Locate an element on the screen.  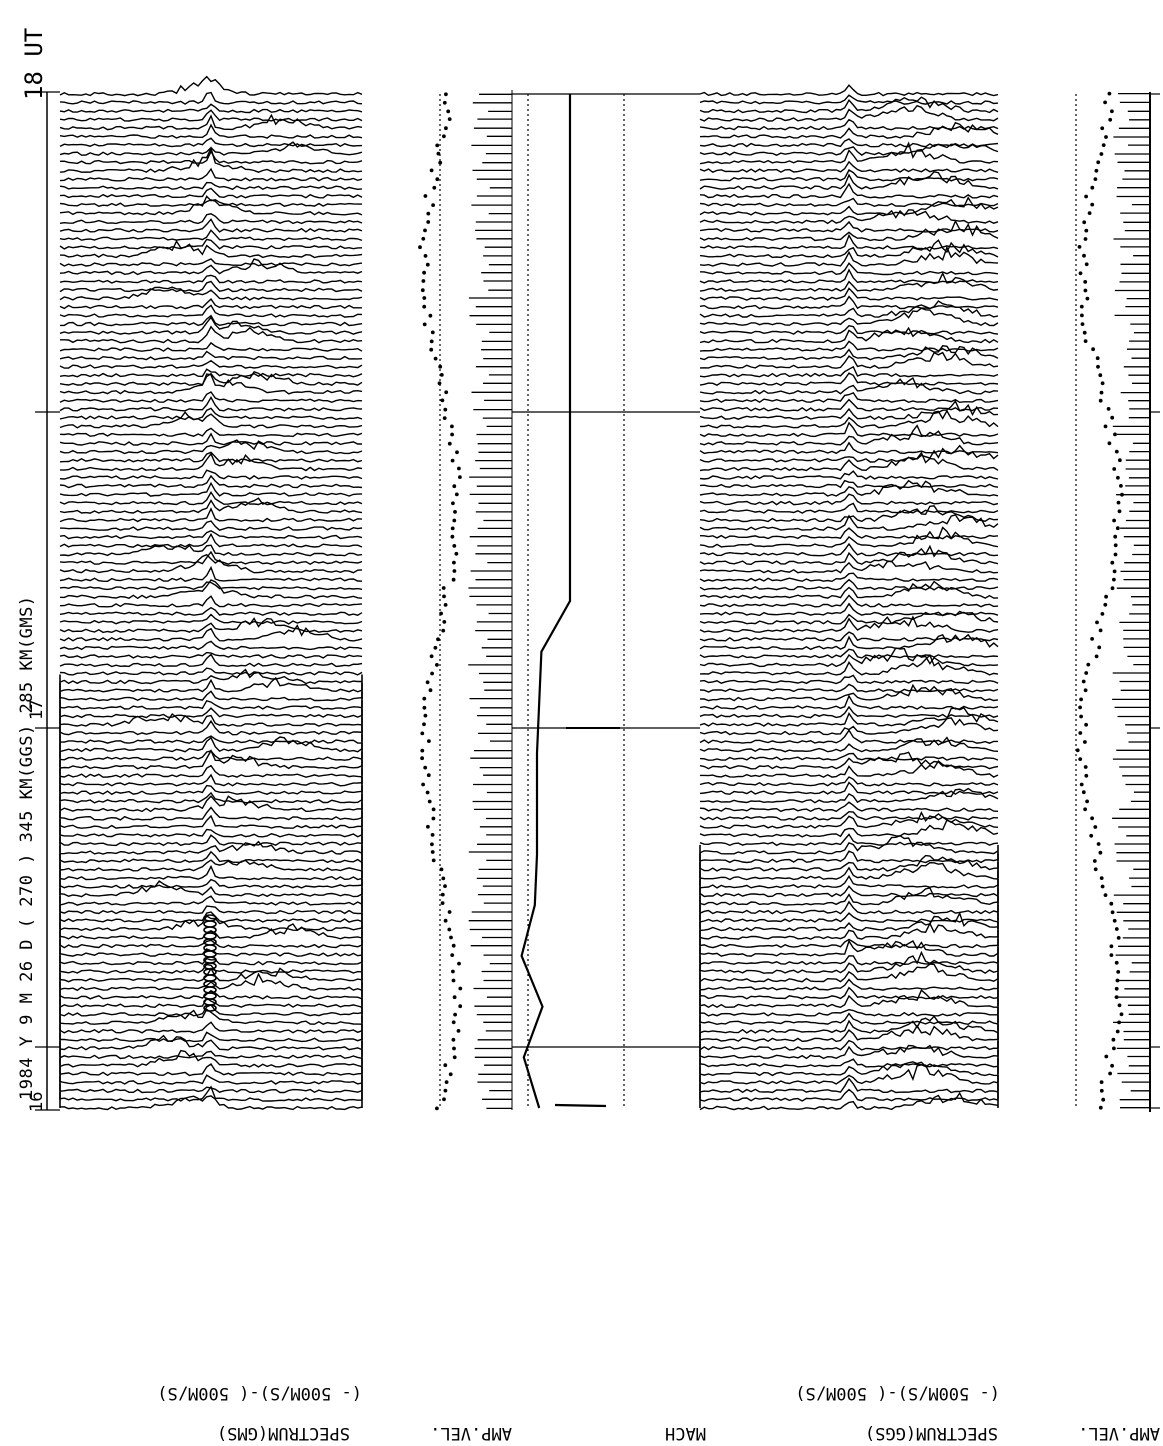
spectrum-gms-range: (- 500M/S)-( 500M/S) is located at coordinates (259, 1393).